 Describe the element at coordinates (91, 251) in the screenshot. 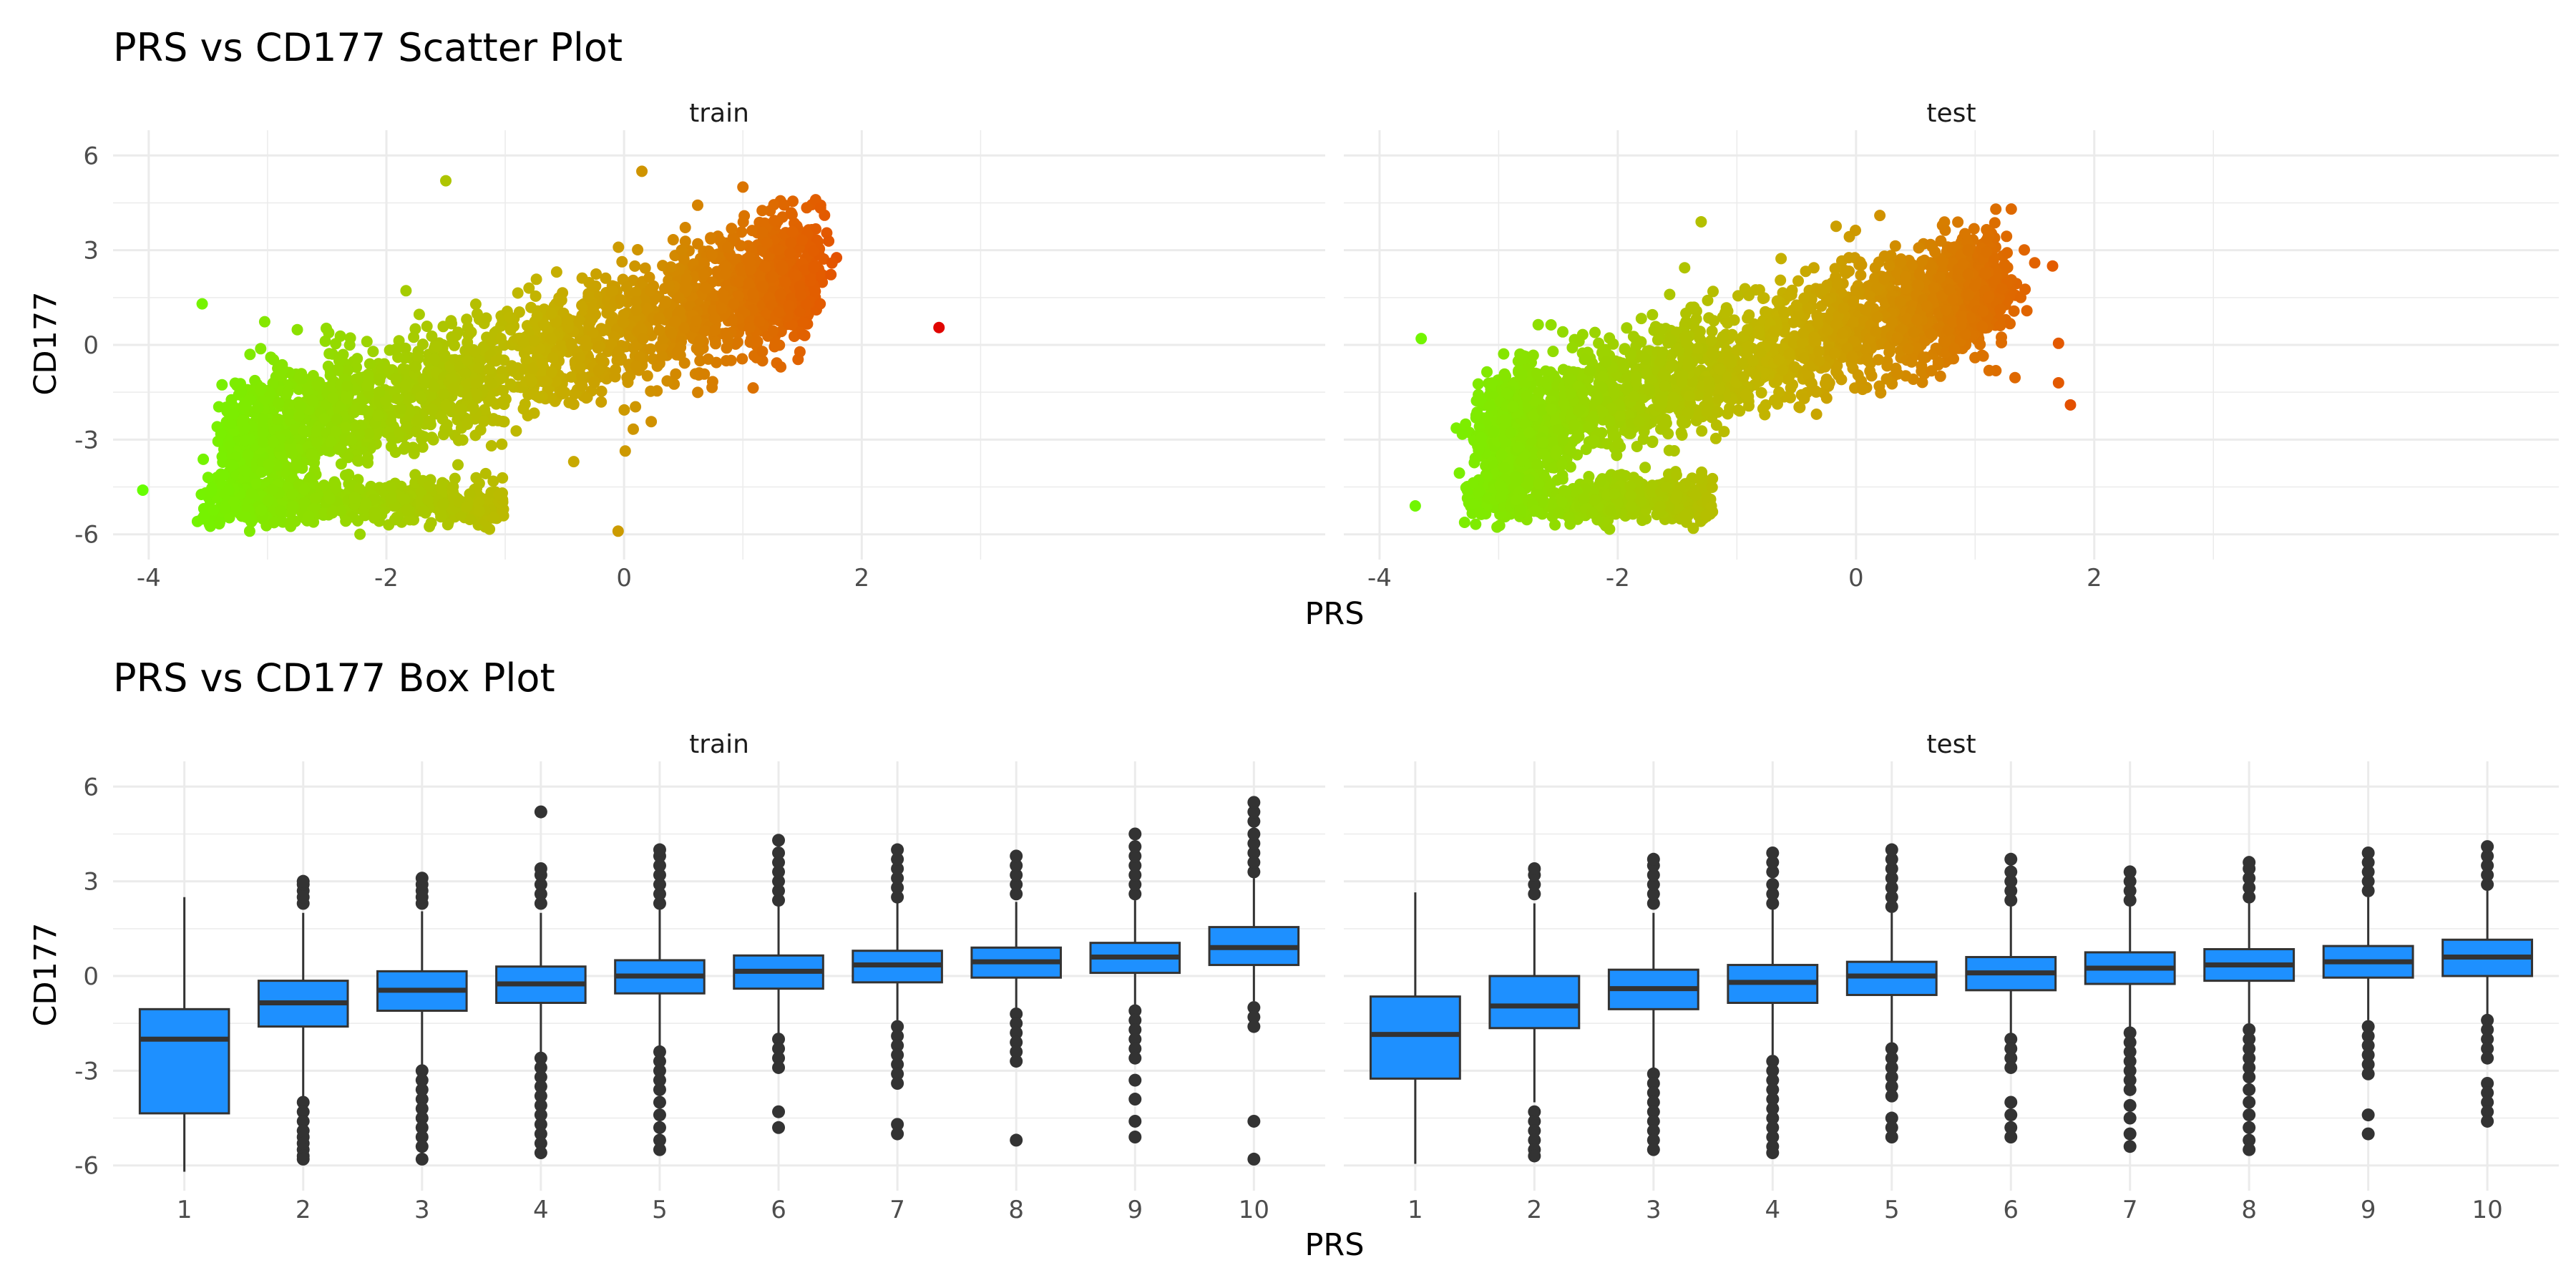

I see `scatter-ytick-label: 3` at that location.